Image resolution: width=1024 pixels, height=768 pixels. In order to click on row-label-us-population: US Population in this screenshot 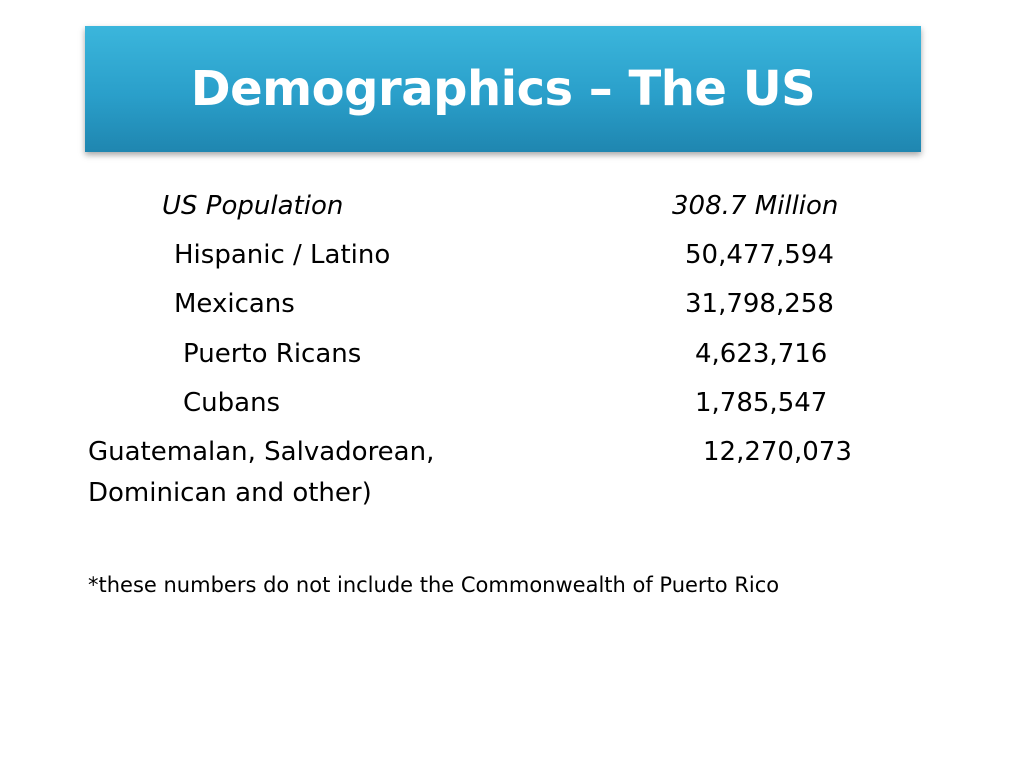, I will do `click(253, 206)`.